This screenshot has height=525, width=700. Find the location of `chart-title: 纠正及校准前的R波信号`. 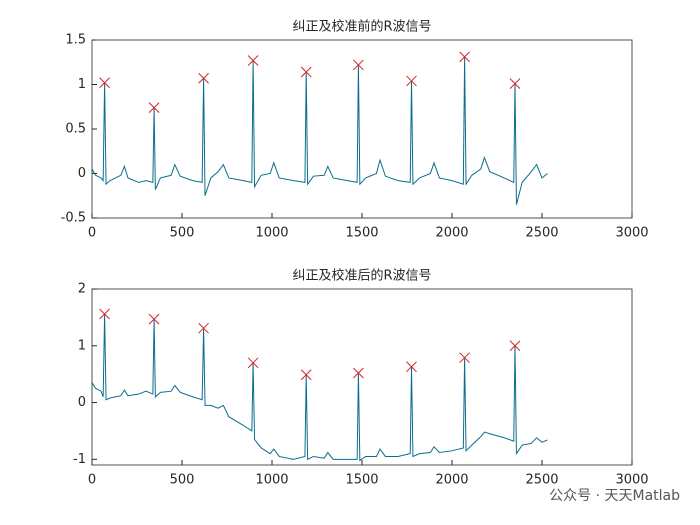

chart-title: 纠正及校准前的R波信号 is located at coordinates (361, 27).